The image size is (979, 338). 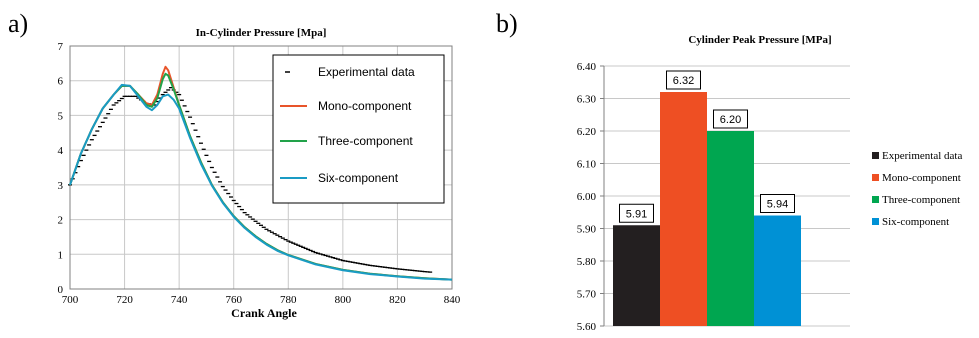 What do you see at coordinates (61, 255) in the screenshot?
I see `y-tick-label: 1` at bounding box center [61, 255].